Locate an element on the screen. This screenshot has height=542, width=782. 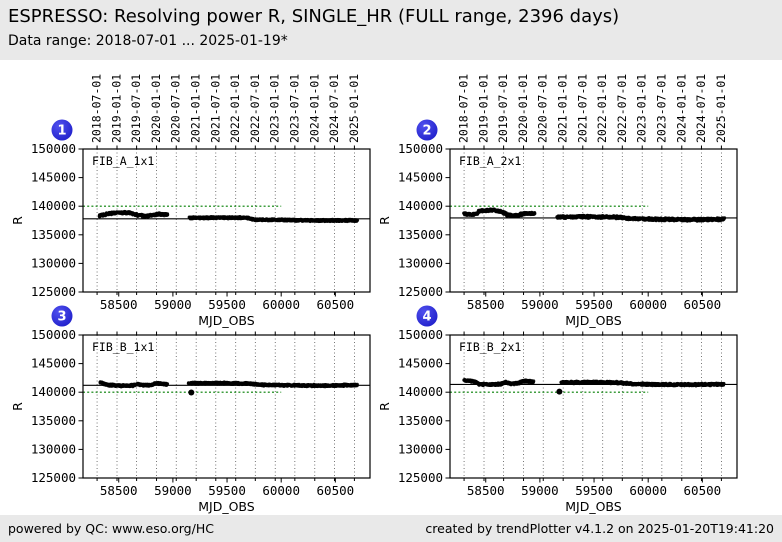
badge-number: 3 is located at coordinates (61, 317).